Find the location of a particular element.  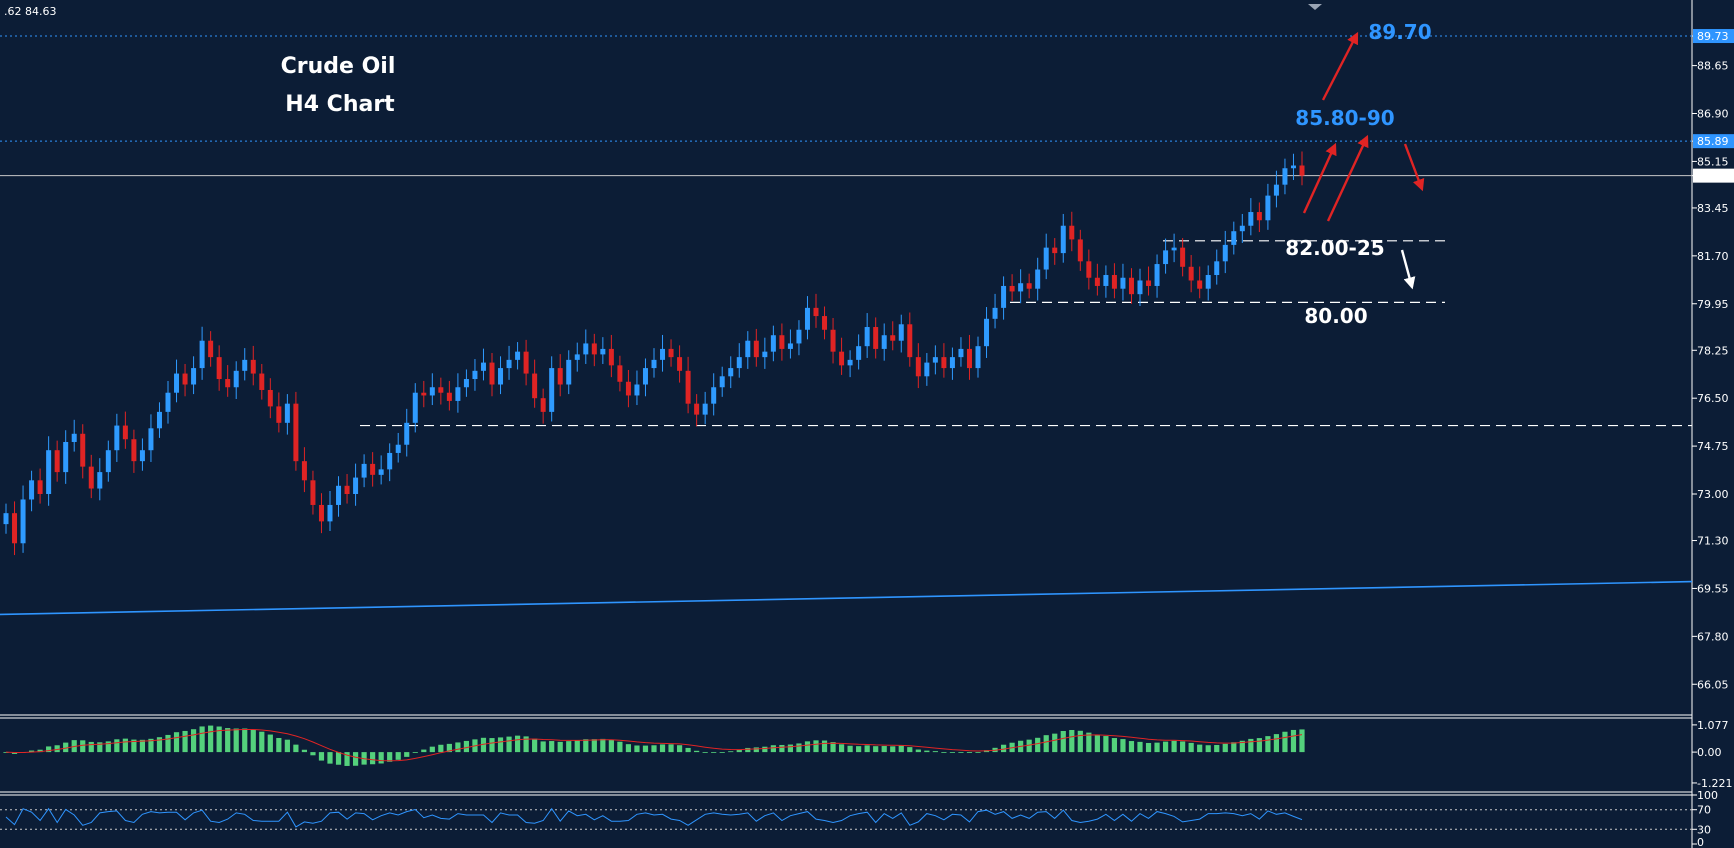

trend-arrows is located at coordinates (1363, 147).